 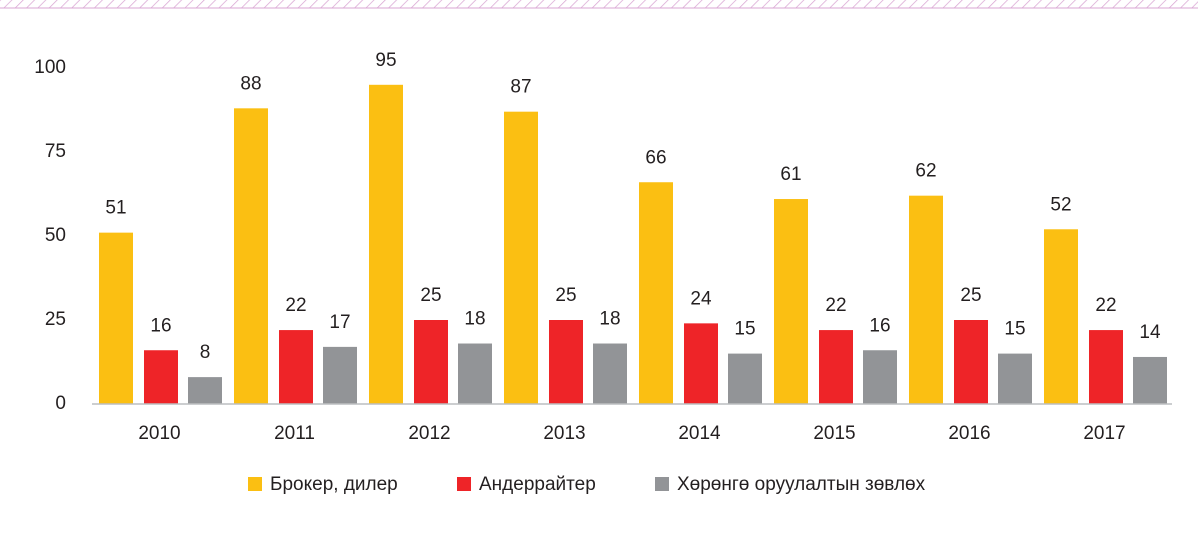 I want to click on x-tick-label: 2014, so click(x=699, y=433).